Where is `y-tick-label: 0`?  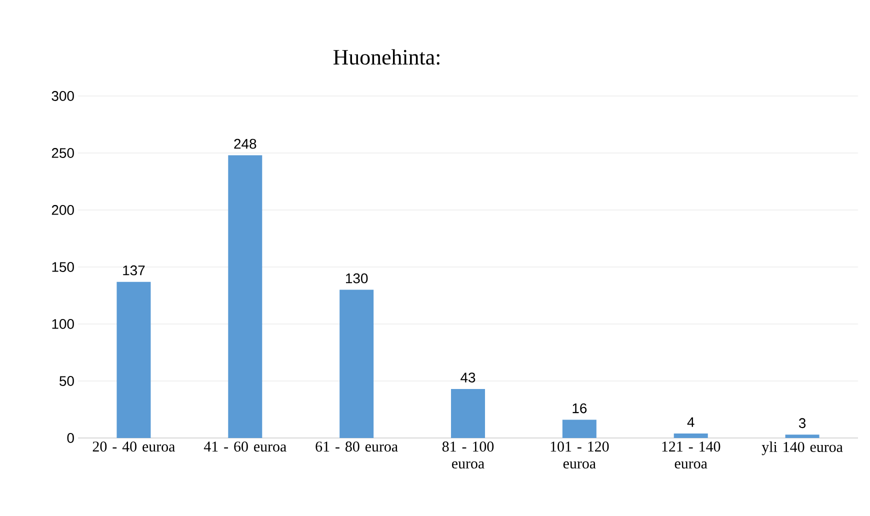 y-tick-label: 0 is located at coordinates (70, 438).